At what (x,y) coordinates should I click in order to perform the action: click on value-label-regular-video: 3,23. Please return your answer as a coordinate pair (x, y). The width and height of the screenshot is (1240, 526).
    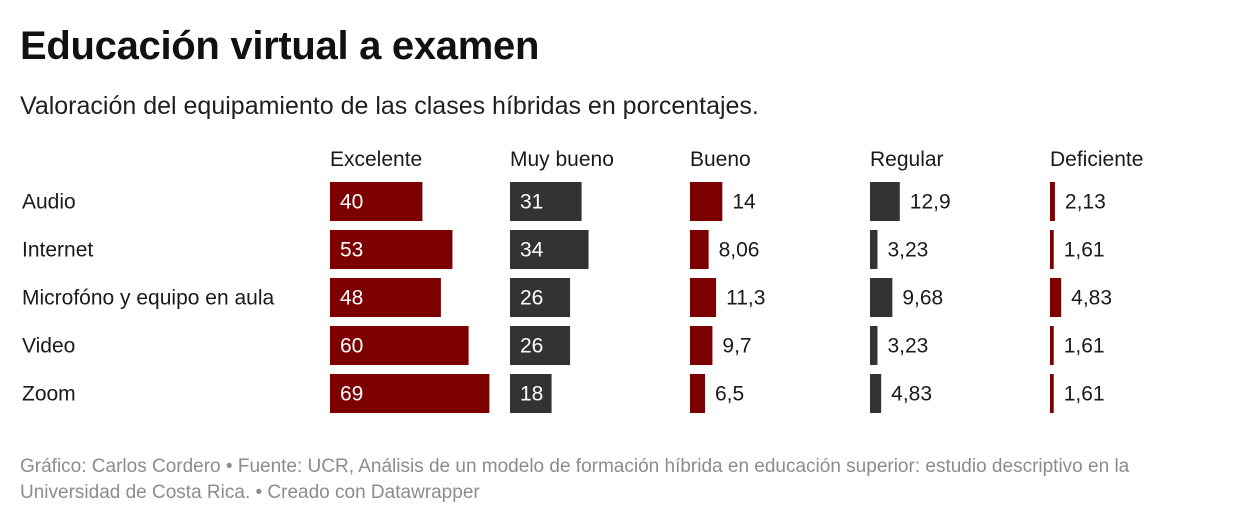
    Looking at the image, I should click on (907, 346).